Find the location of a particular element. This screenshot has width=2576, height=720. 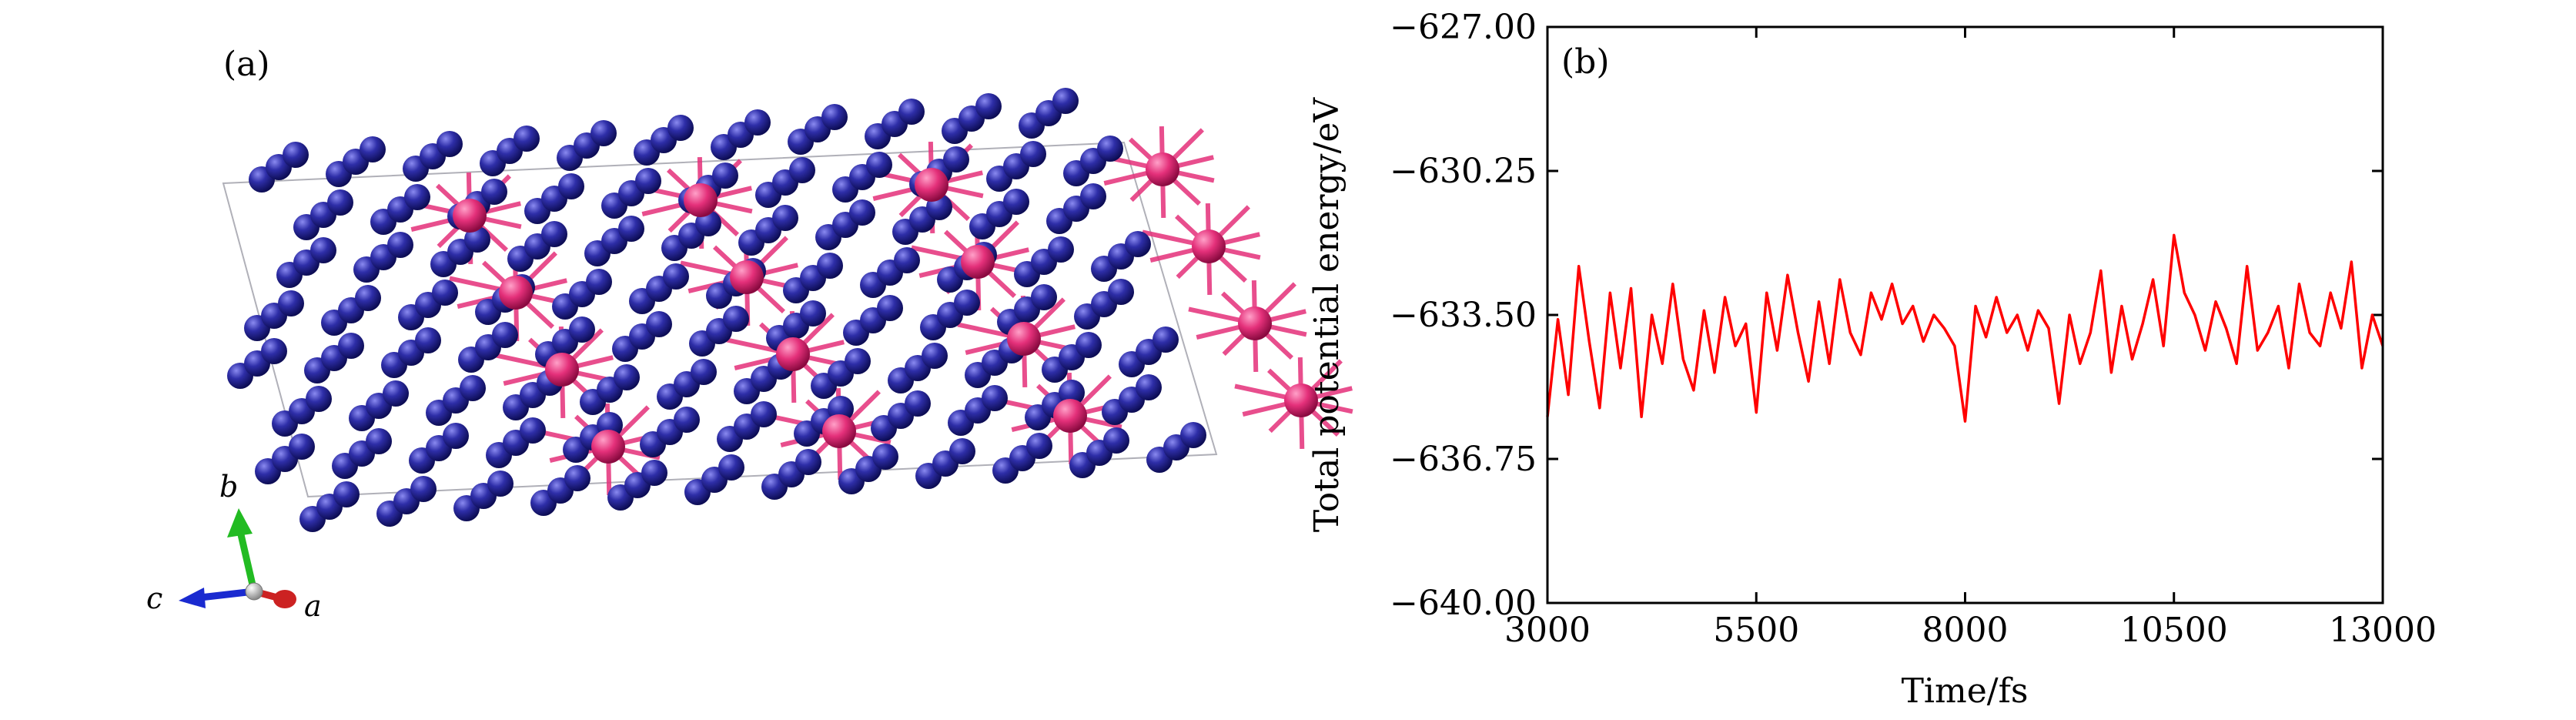

y-tick-label: −640.00 is located at coordinates (1464, 603).